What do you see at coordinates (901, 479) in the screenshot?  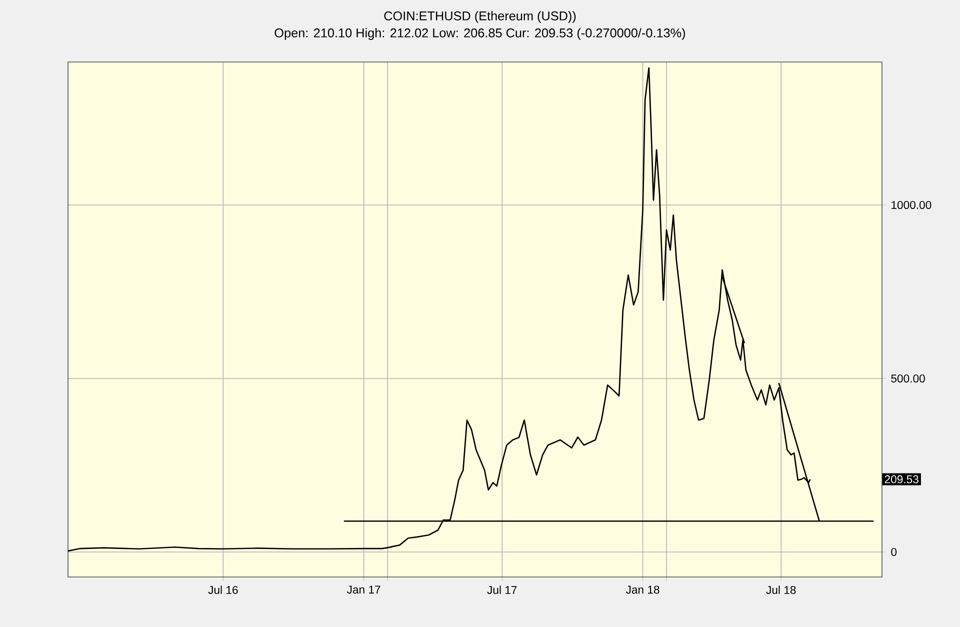 I see `annotation: 209.53` at bounding box center [901, 479].